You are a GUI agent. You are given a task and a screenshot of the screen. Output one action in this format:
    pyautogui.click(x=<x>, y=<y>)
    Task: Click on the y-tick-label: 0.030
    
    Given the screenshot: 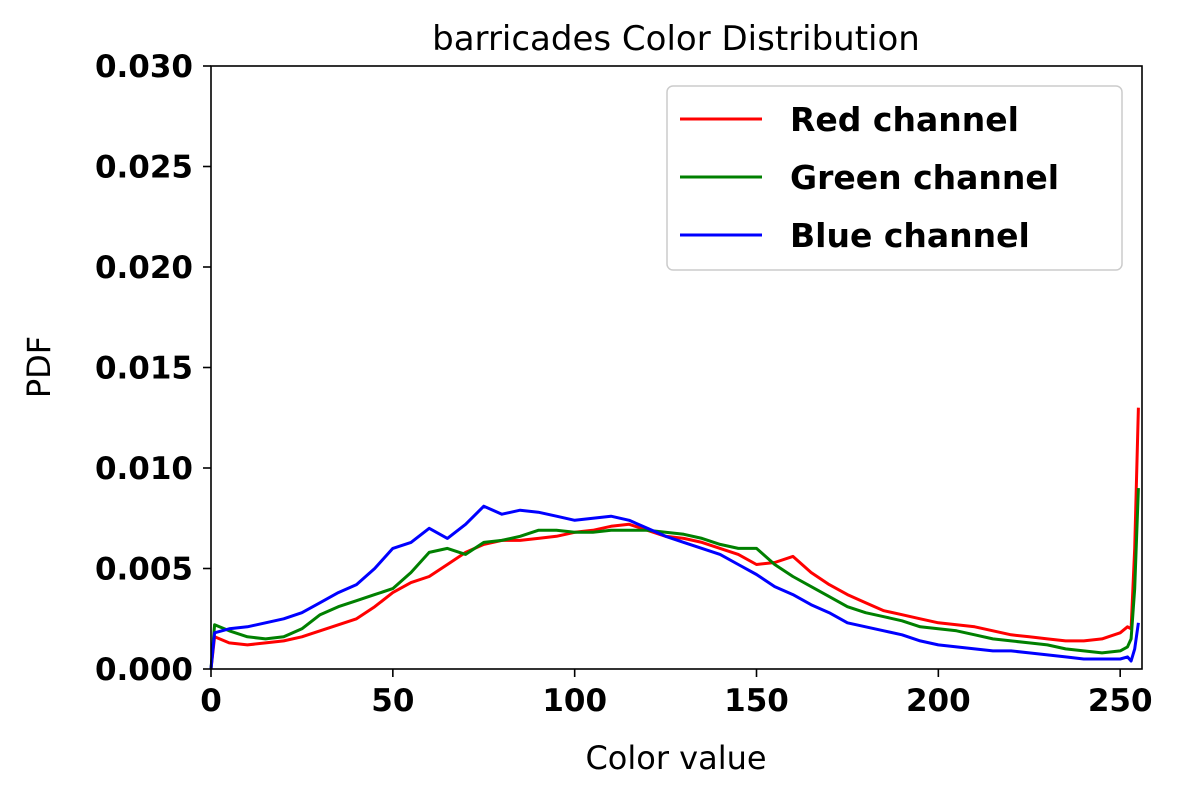 What is the action you would take?
    pyautogui.click(x=144, y=67)
    